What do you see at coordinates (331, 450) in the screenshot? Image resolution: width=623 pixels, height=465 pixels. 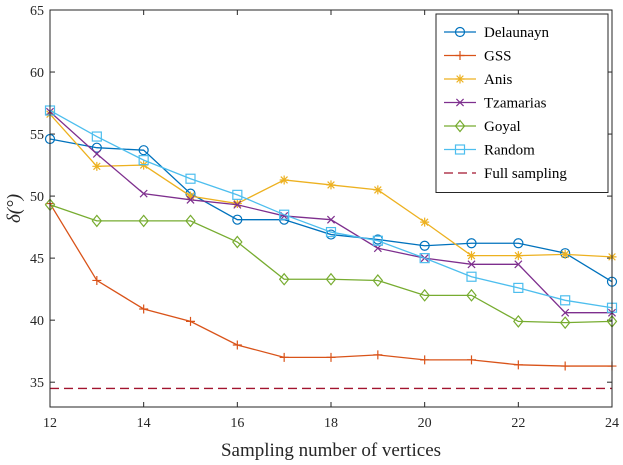 I see `x-axis-label: Sampling number of vertices` at bounding box center [331, 450].